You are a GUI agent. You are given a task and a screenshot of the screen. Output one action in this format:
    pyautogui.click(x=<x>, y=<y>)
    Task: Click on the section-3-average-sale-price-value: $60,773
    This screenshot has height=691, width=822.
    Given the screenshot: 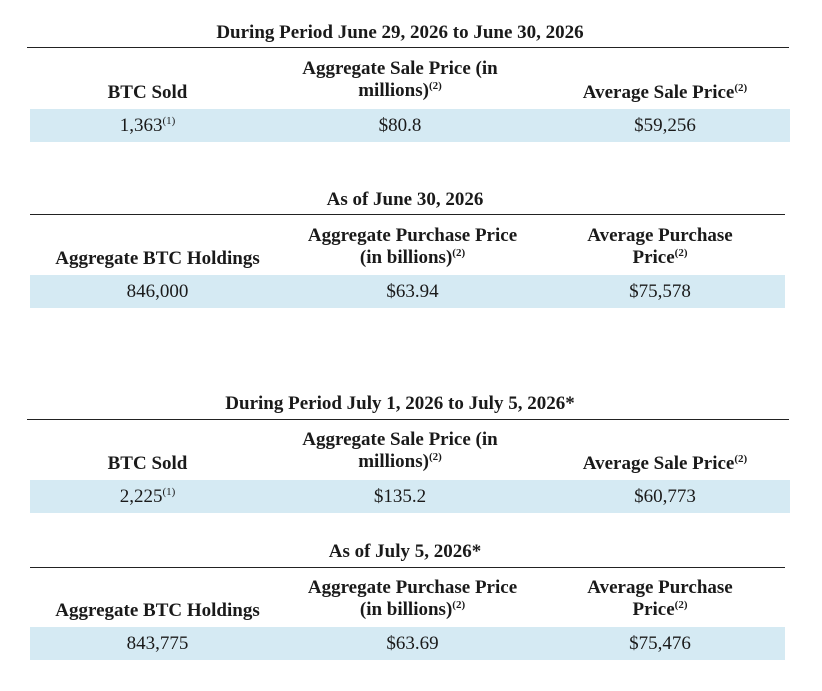 What is the action you would take?
    pyautogui.click(x=665, y=496)
    